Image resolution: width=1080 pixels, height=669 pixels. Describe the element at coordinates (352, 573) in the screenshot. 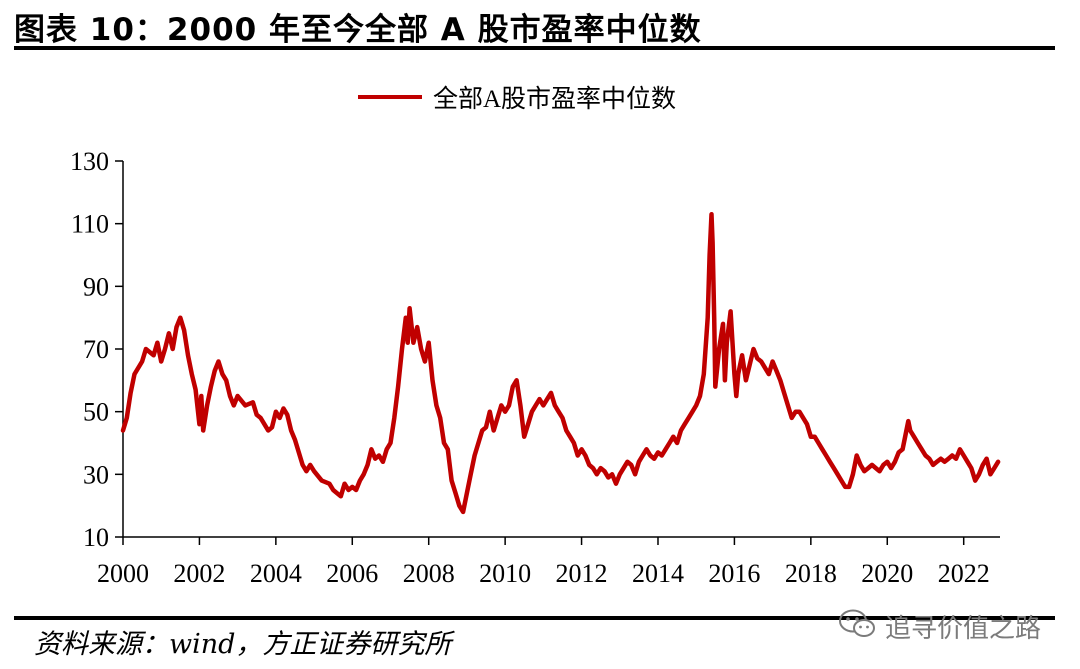

I see `x-tick-label: 2006` at that location.